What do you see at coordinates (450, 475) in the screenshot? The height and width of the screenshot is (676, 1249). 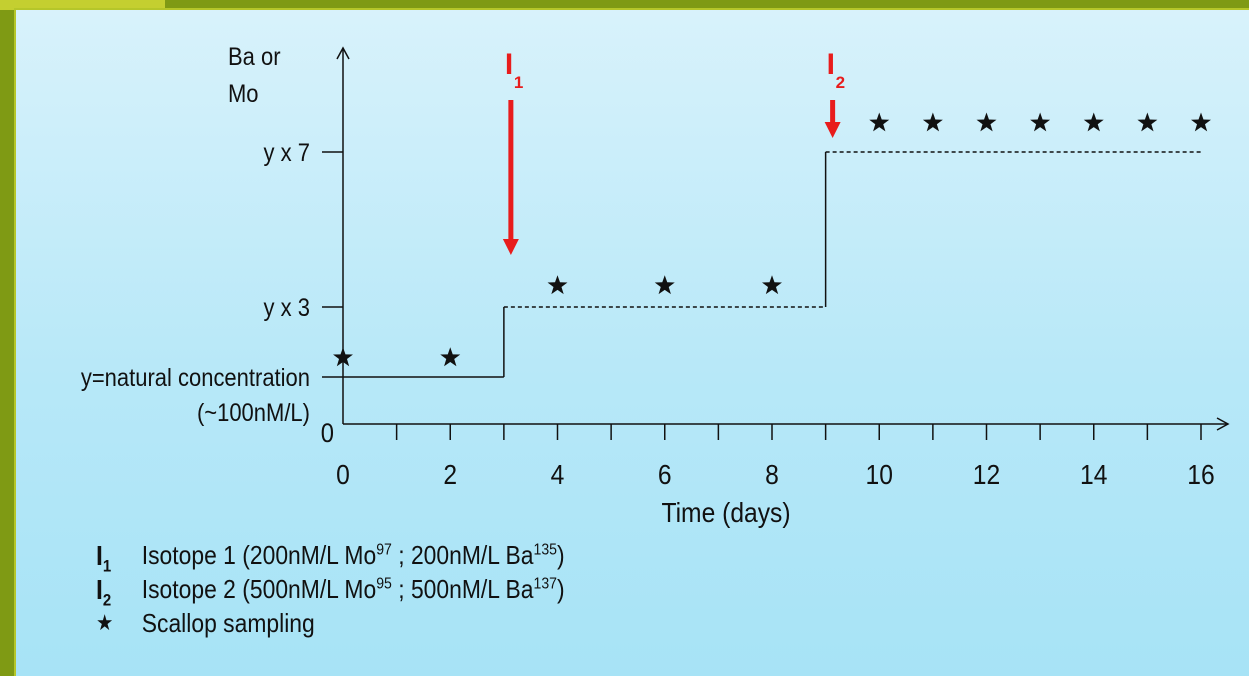 I see `x-tick-label-2: 2` at bounding box center [450, 475].